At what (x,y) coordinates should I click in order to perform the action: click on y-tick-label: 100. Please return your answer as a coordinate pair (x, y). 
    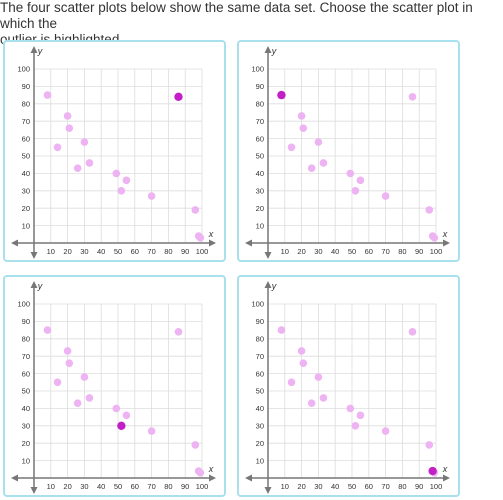
    Looking at the image, I should click on (23, 304).